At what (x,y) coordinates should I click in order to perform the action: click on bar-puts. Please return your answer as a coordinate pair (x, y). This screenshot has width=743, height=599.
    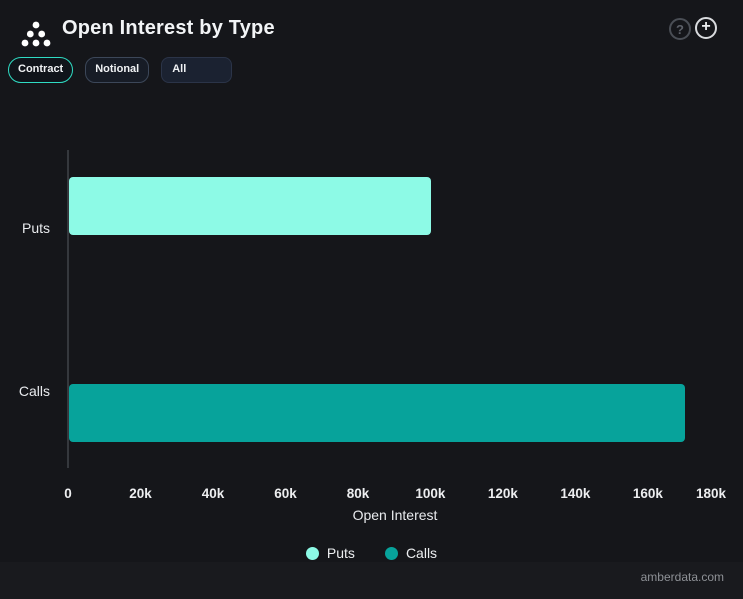
    Looking at the image, I should click on (250, 206).